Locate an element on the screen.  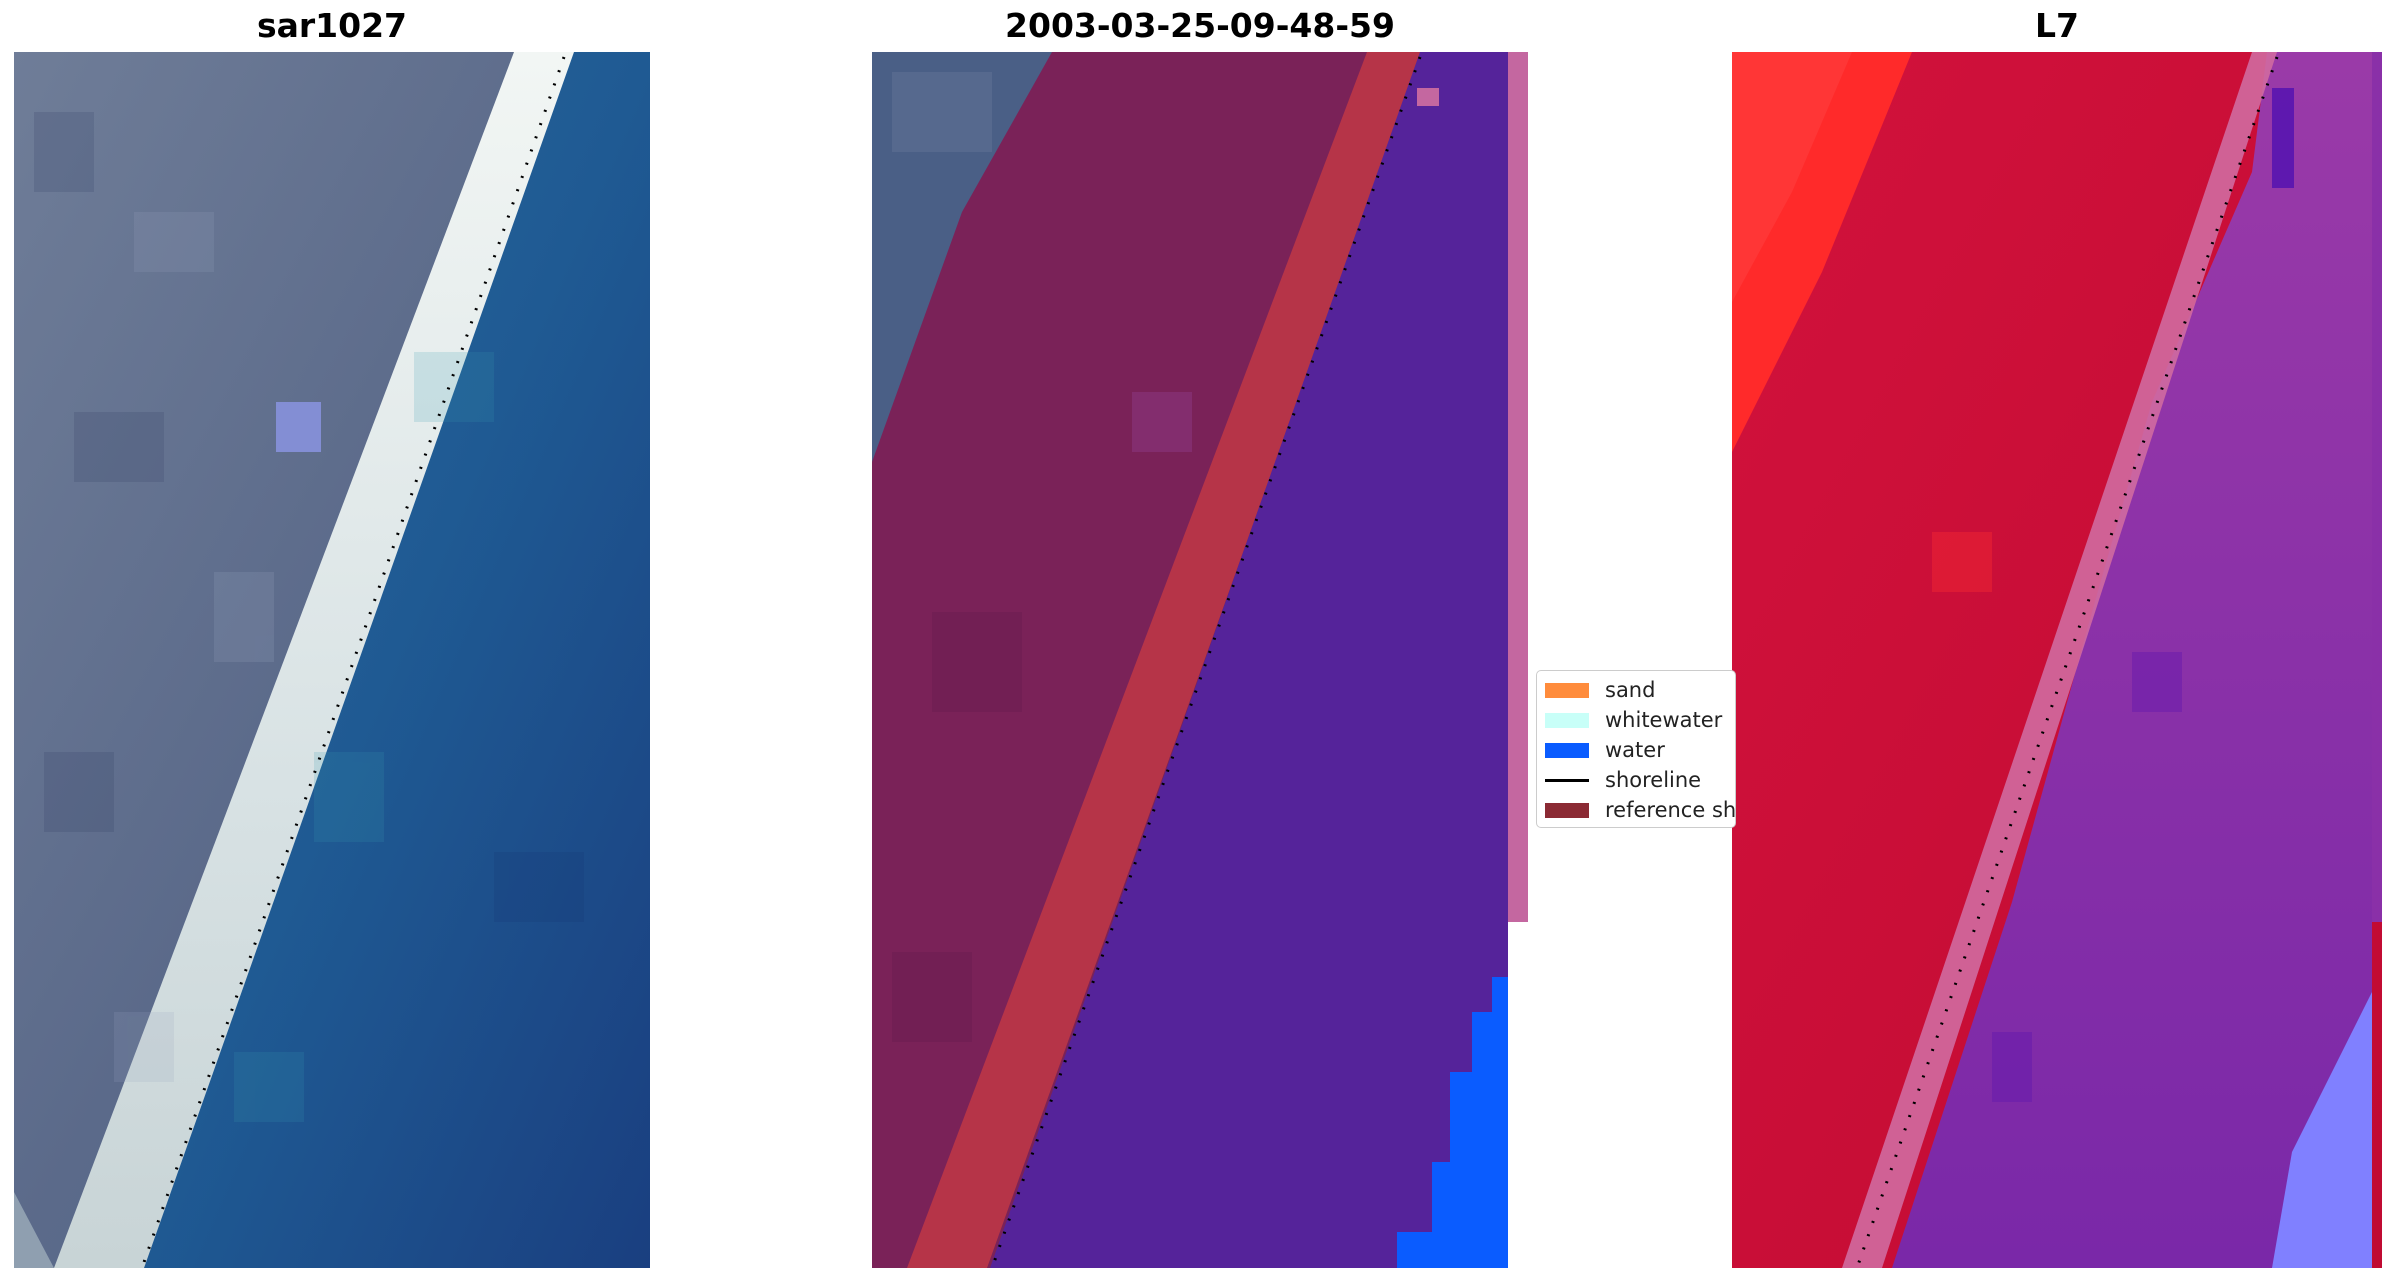
sand-swatch-icon is located at coordinates (1567, 690).